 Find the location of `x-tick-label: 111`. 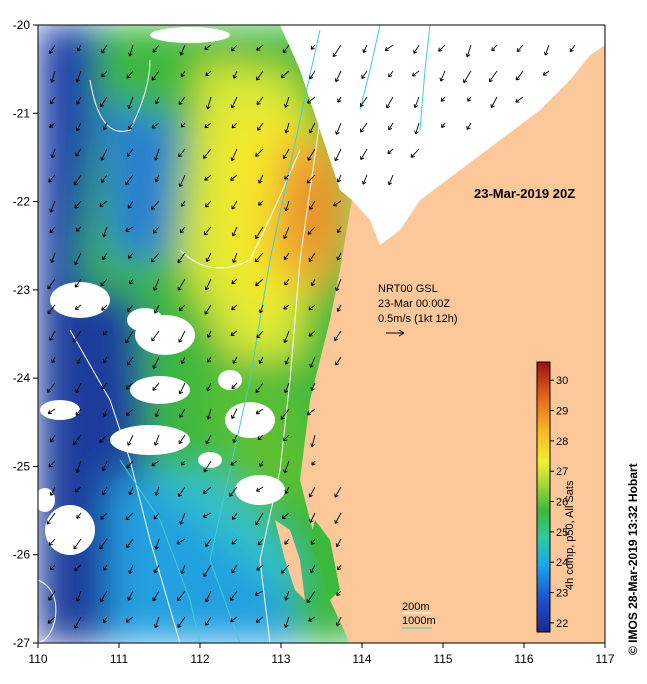

x-tick-label: 111 is located at coordinates (119, 659).